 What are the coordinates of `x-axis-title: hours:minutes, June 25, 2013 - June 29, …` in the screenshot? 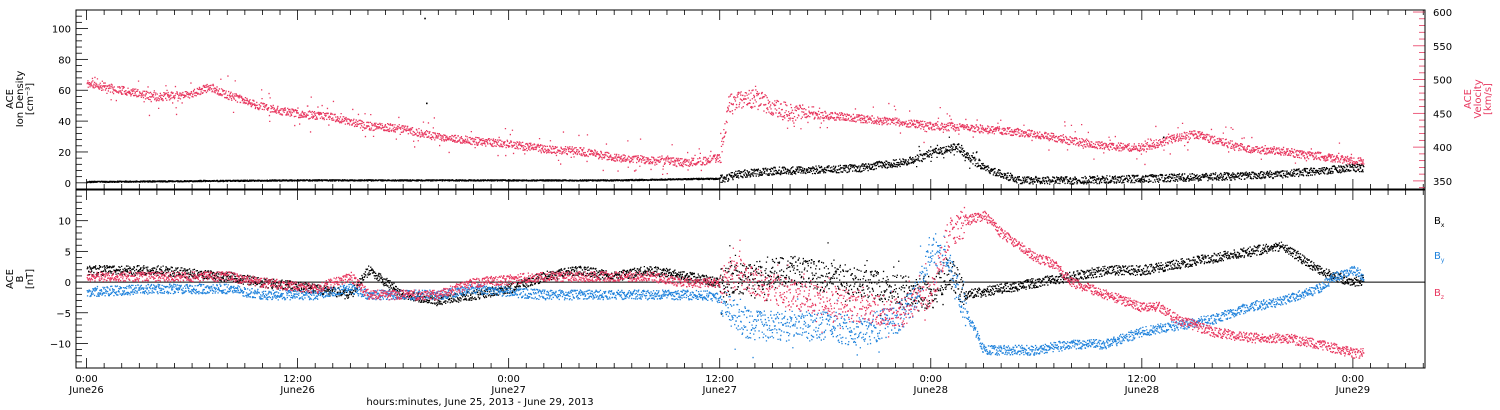 It's located at (479, 402).